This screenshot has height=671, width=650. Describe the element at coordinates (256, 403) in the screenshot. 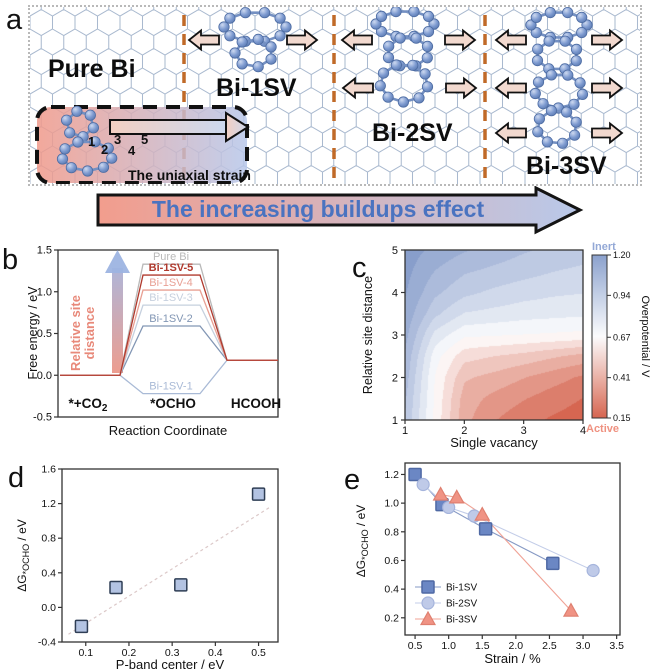

I see `stage-hcooh: HCOOH` at that location.